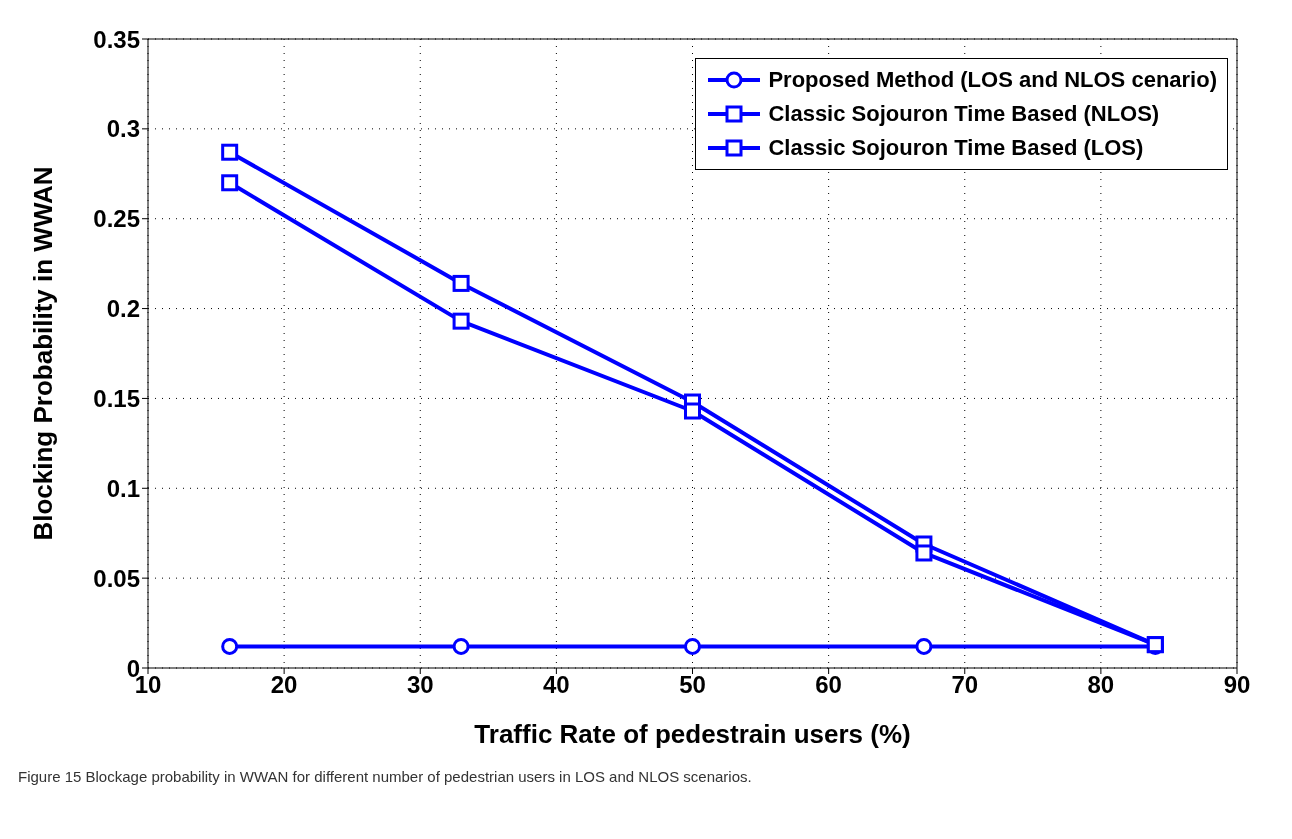  I want to click on x-tick-label: 70, so click(965, 685).